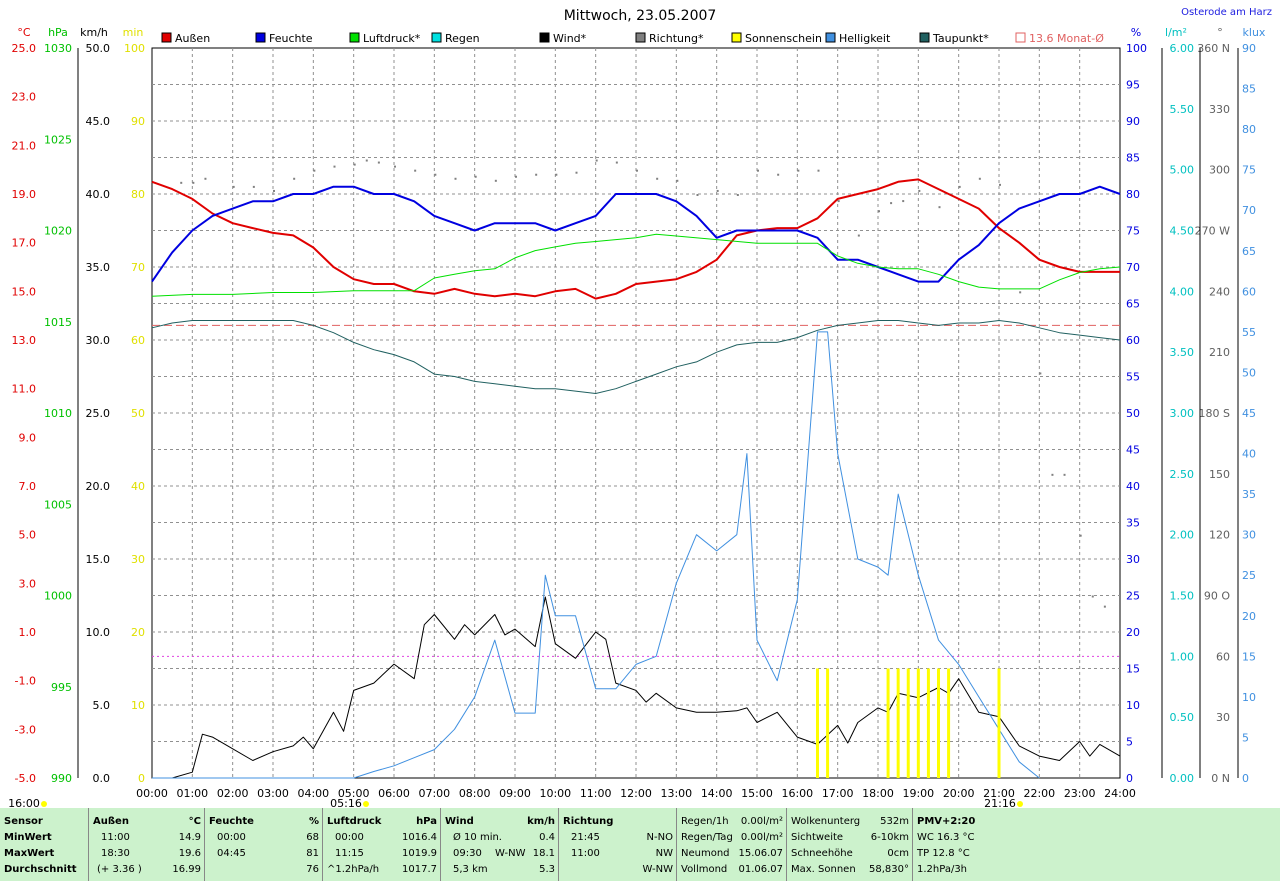  What do you see at coordinates (555, 793) in the screenshot?
I see `time-tick: 10:00` at bounding box center [555, 793].